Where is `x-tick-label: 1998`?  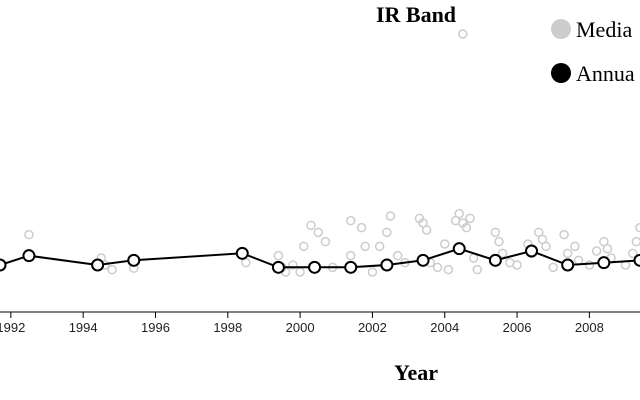
x-tick-label: 1998 is located at coordinates (227, 327).